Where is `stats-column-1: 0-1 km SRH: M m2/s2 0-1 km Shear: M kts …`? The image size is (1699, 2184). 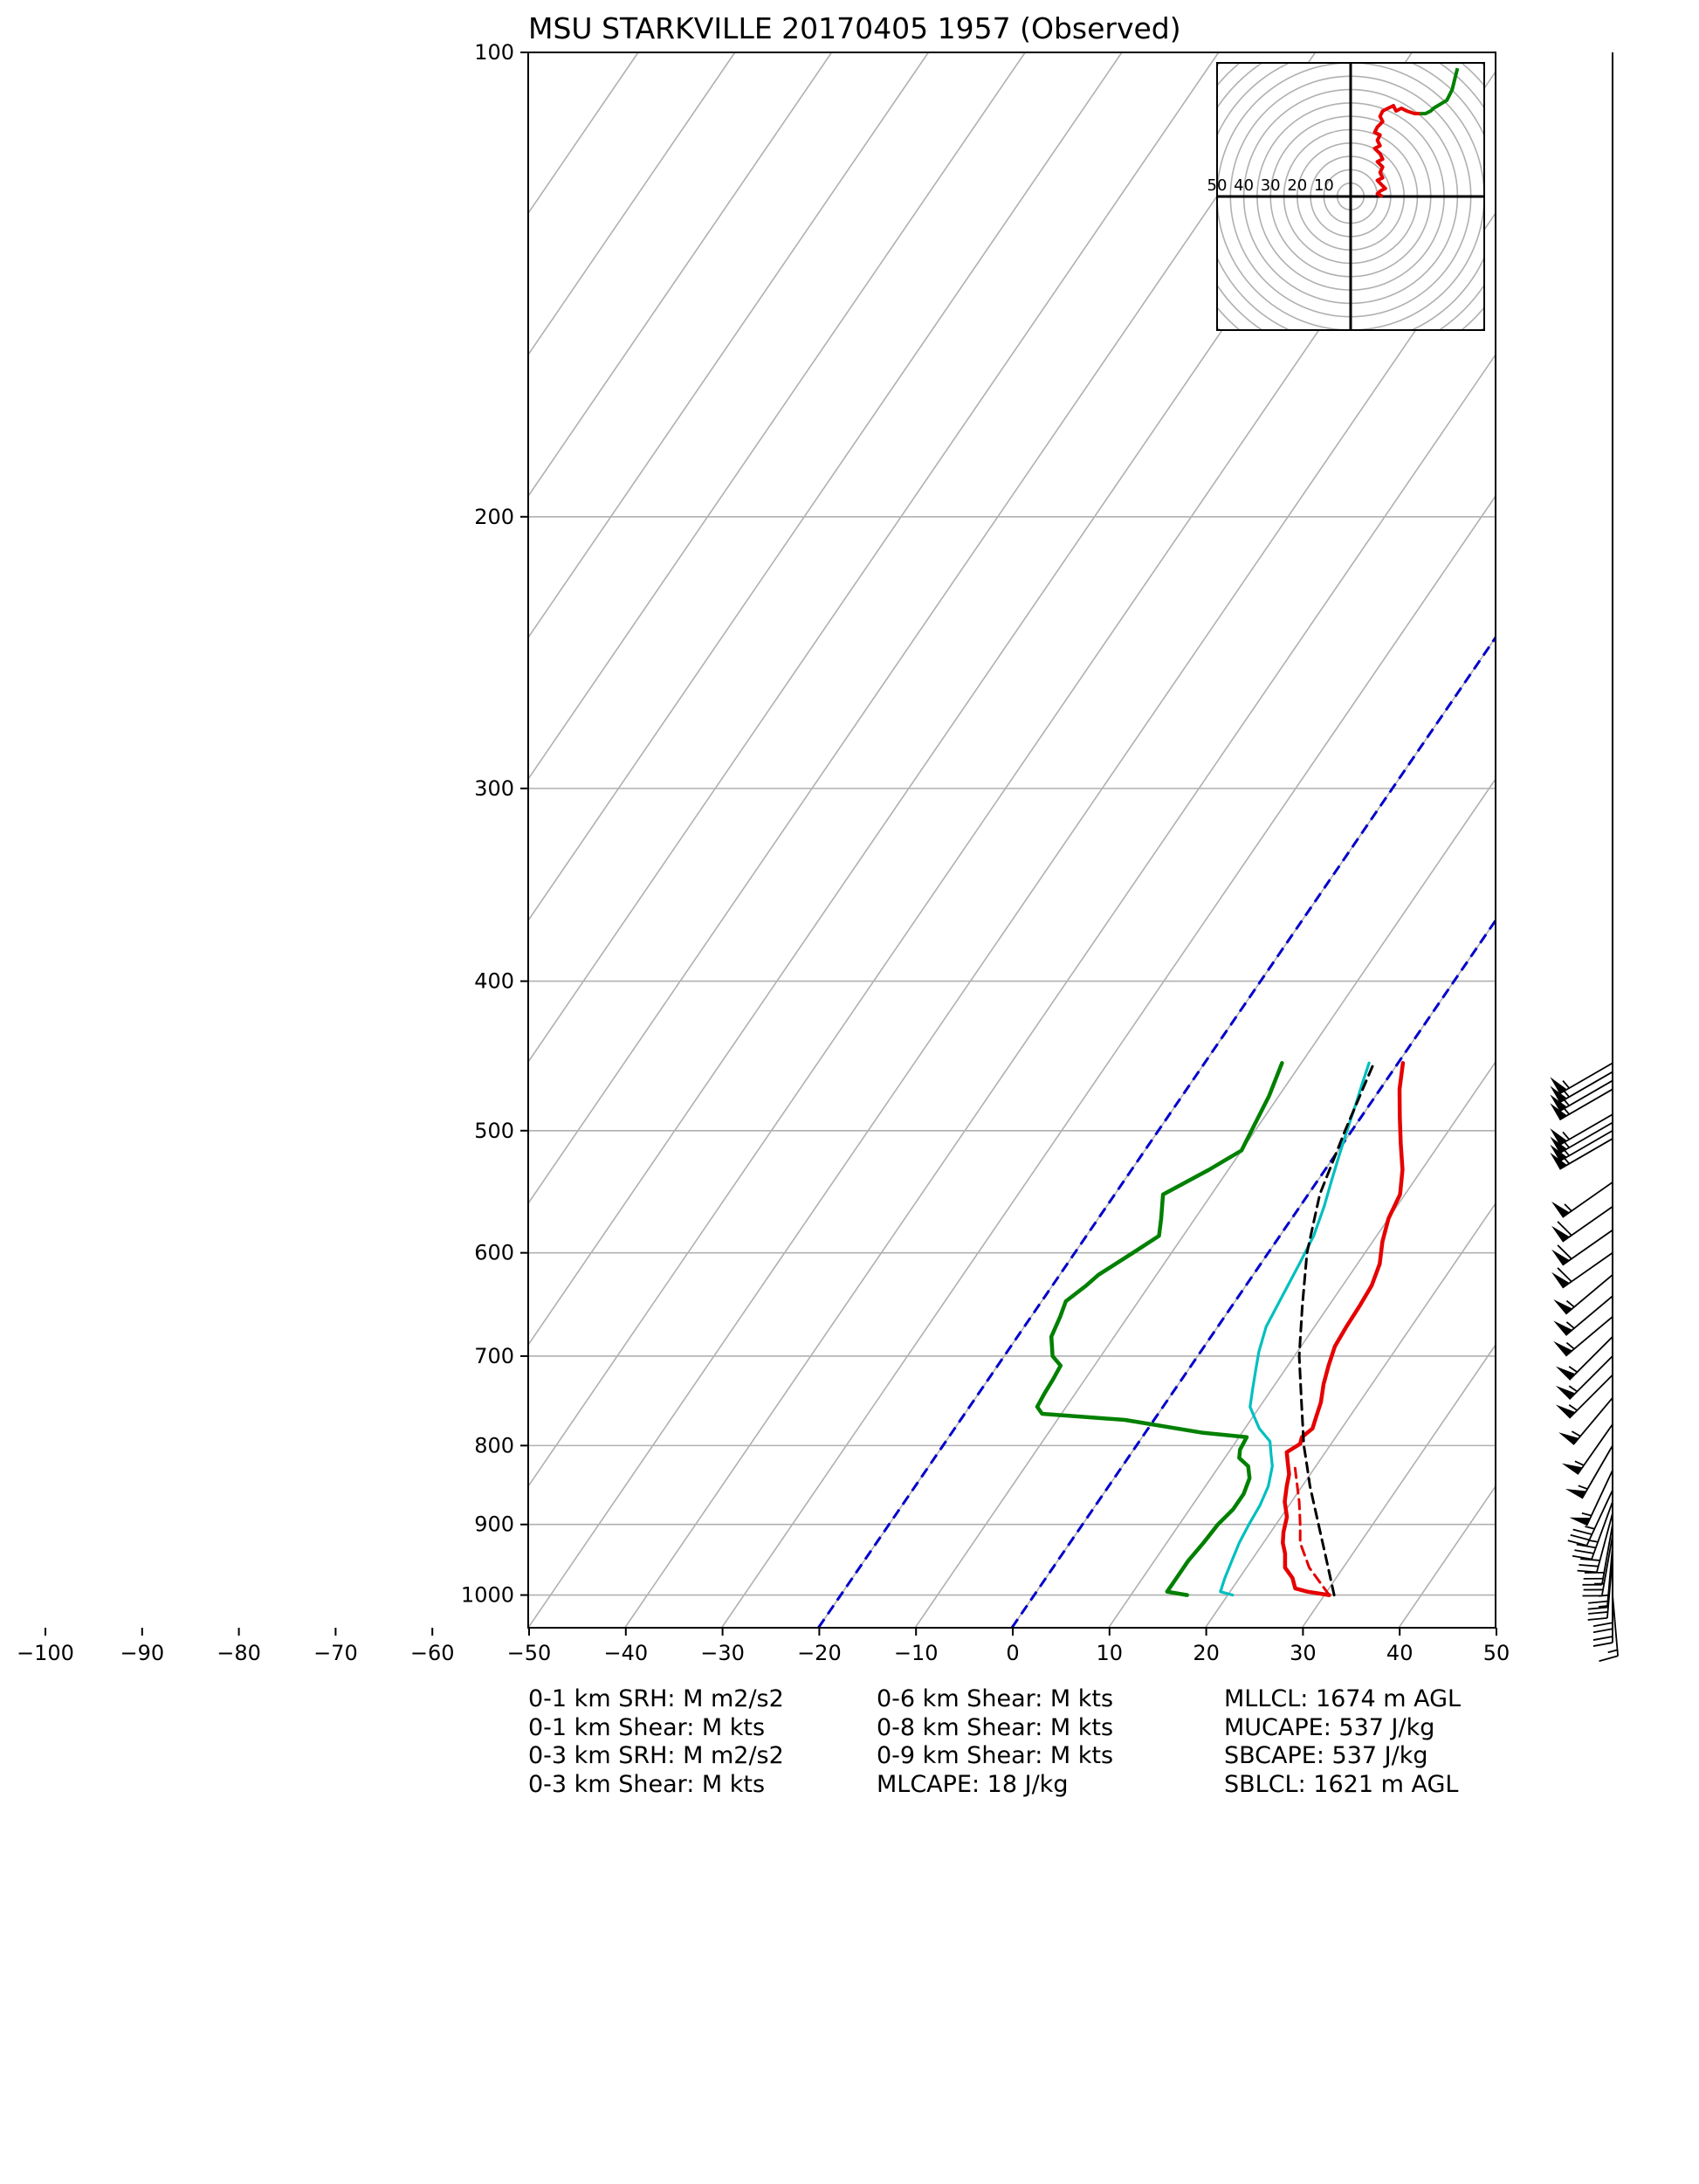 stats-column-1: 0-1 km SRH: M m2/s2 0-1 km Shear: M kts … is located at coordinates (656, 1742).